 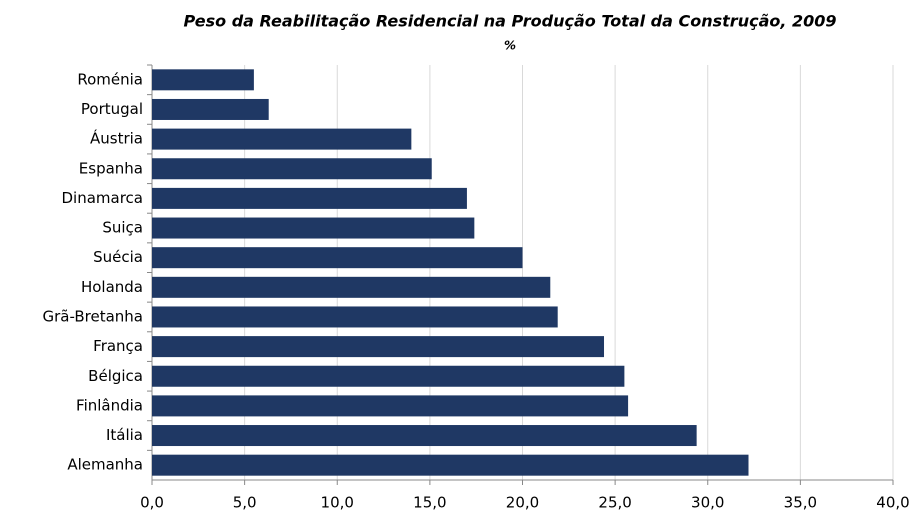 I want to click on y-tick-label: Itália, so click(x=124, y=435).